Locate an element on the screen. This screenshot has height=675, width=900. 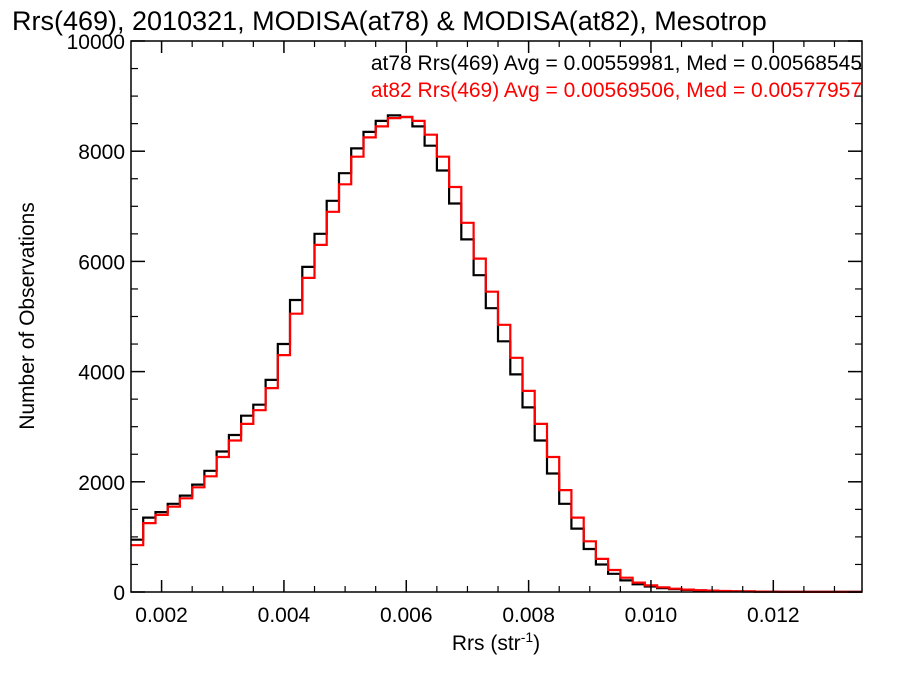
x-tick-label: 0.006 is located at coordinates (406, 615).